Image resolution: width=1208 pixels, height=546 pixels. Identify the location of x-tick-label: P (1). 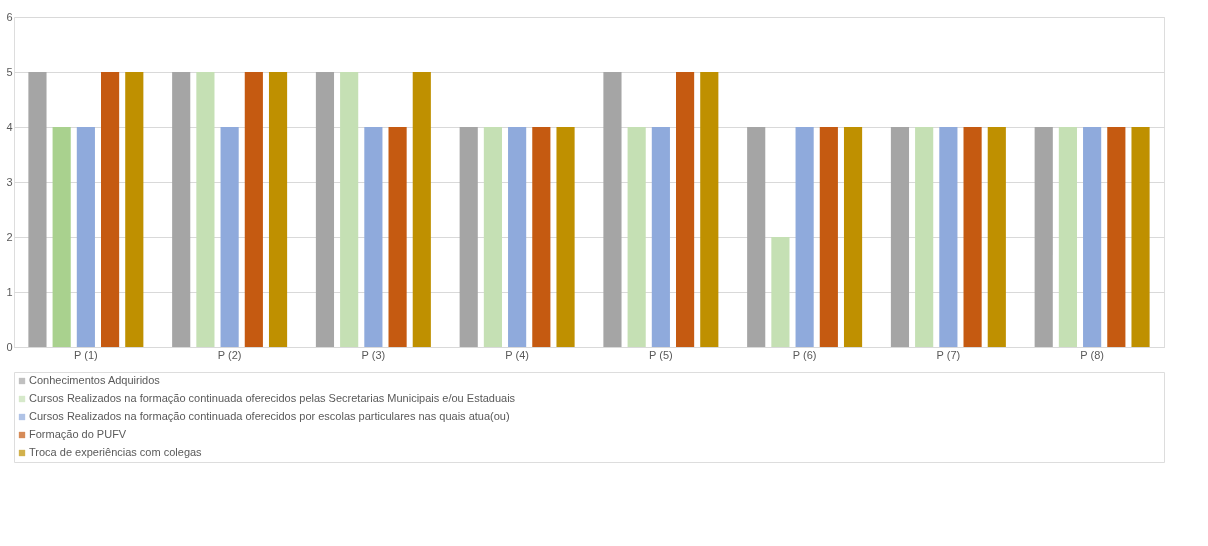
(86, 354).